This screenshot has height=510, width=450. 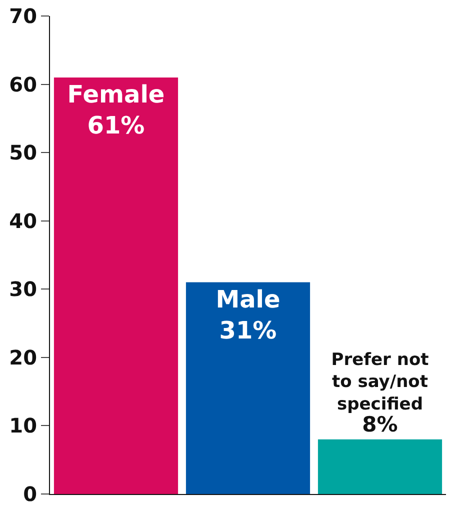 What do you see at coordinates (116, 126) in the screenshot?
I see `data-label: 61%` at bounding box center [116, 126].